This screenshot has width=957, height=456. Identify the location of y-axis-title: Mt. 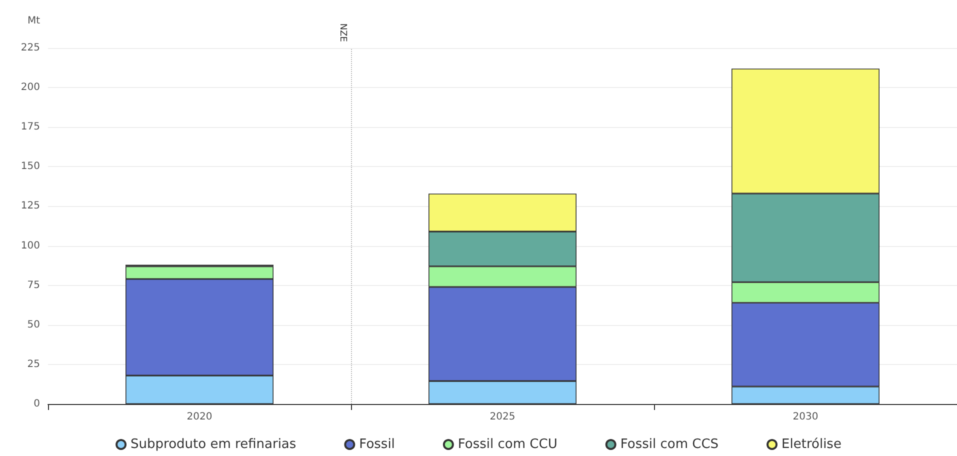
(33, 21).